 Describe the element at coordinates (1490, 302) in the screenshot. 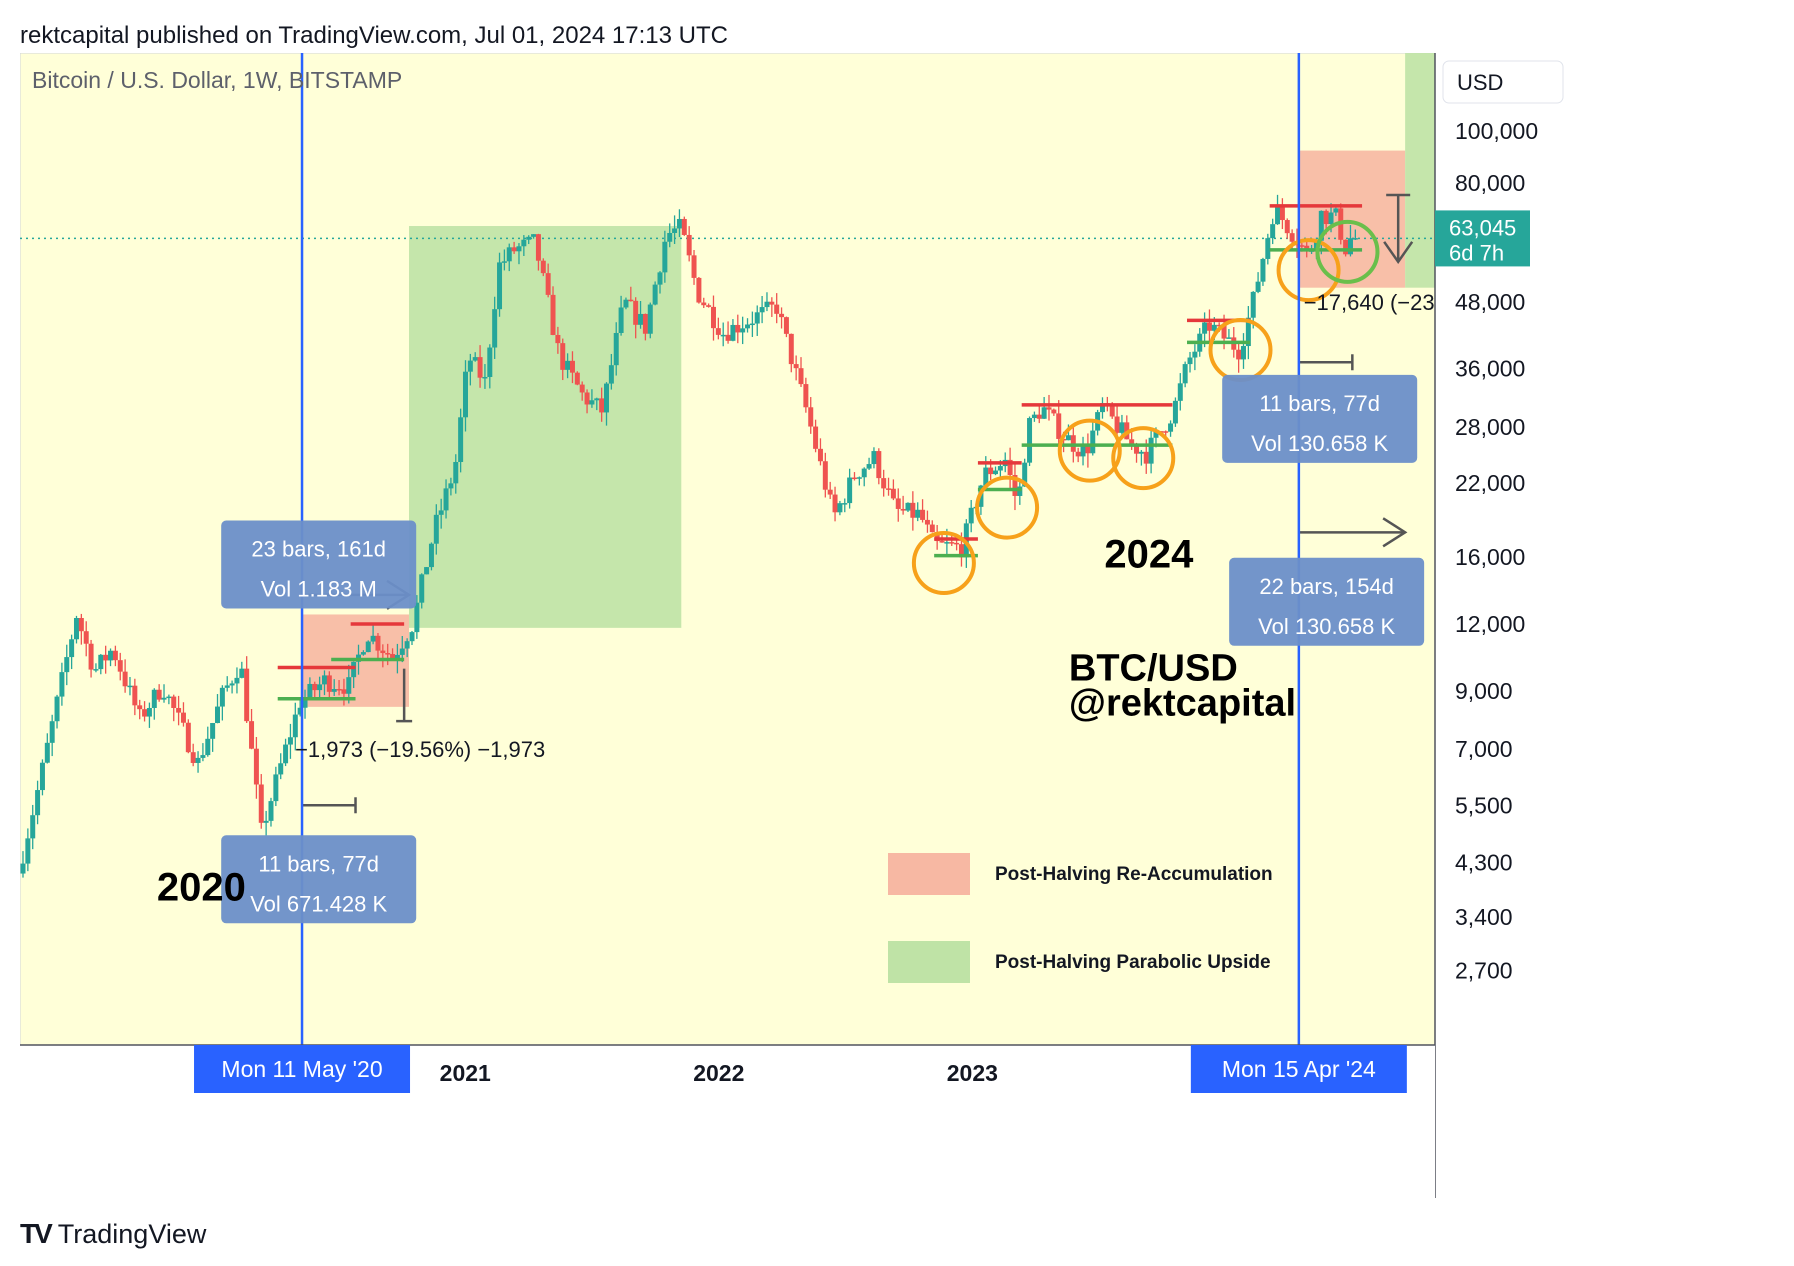

I see `price-tick-label: 48,000` at that location.